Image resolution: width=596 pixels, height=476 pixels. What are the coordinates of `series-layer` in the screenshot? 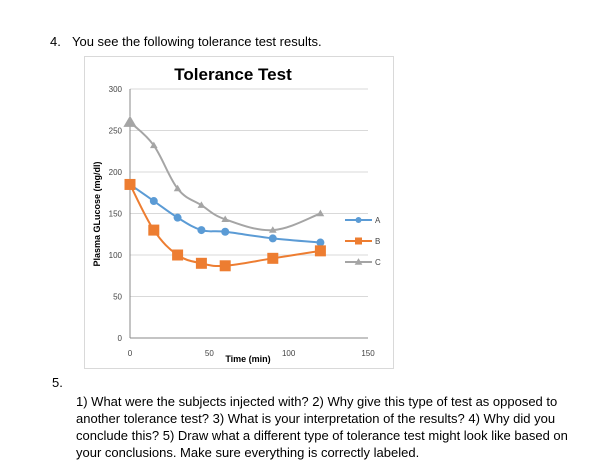 It's located at (224, 193).